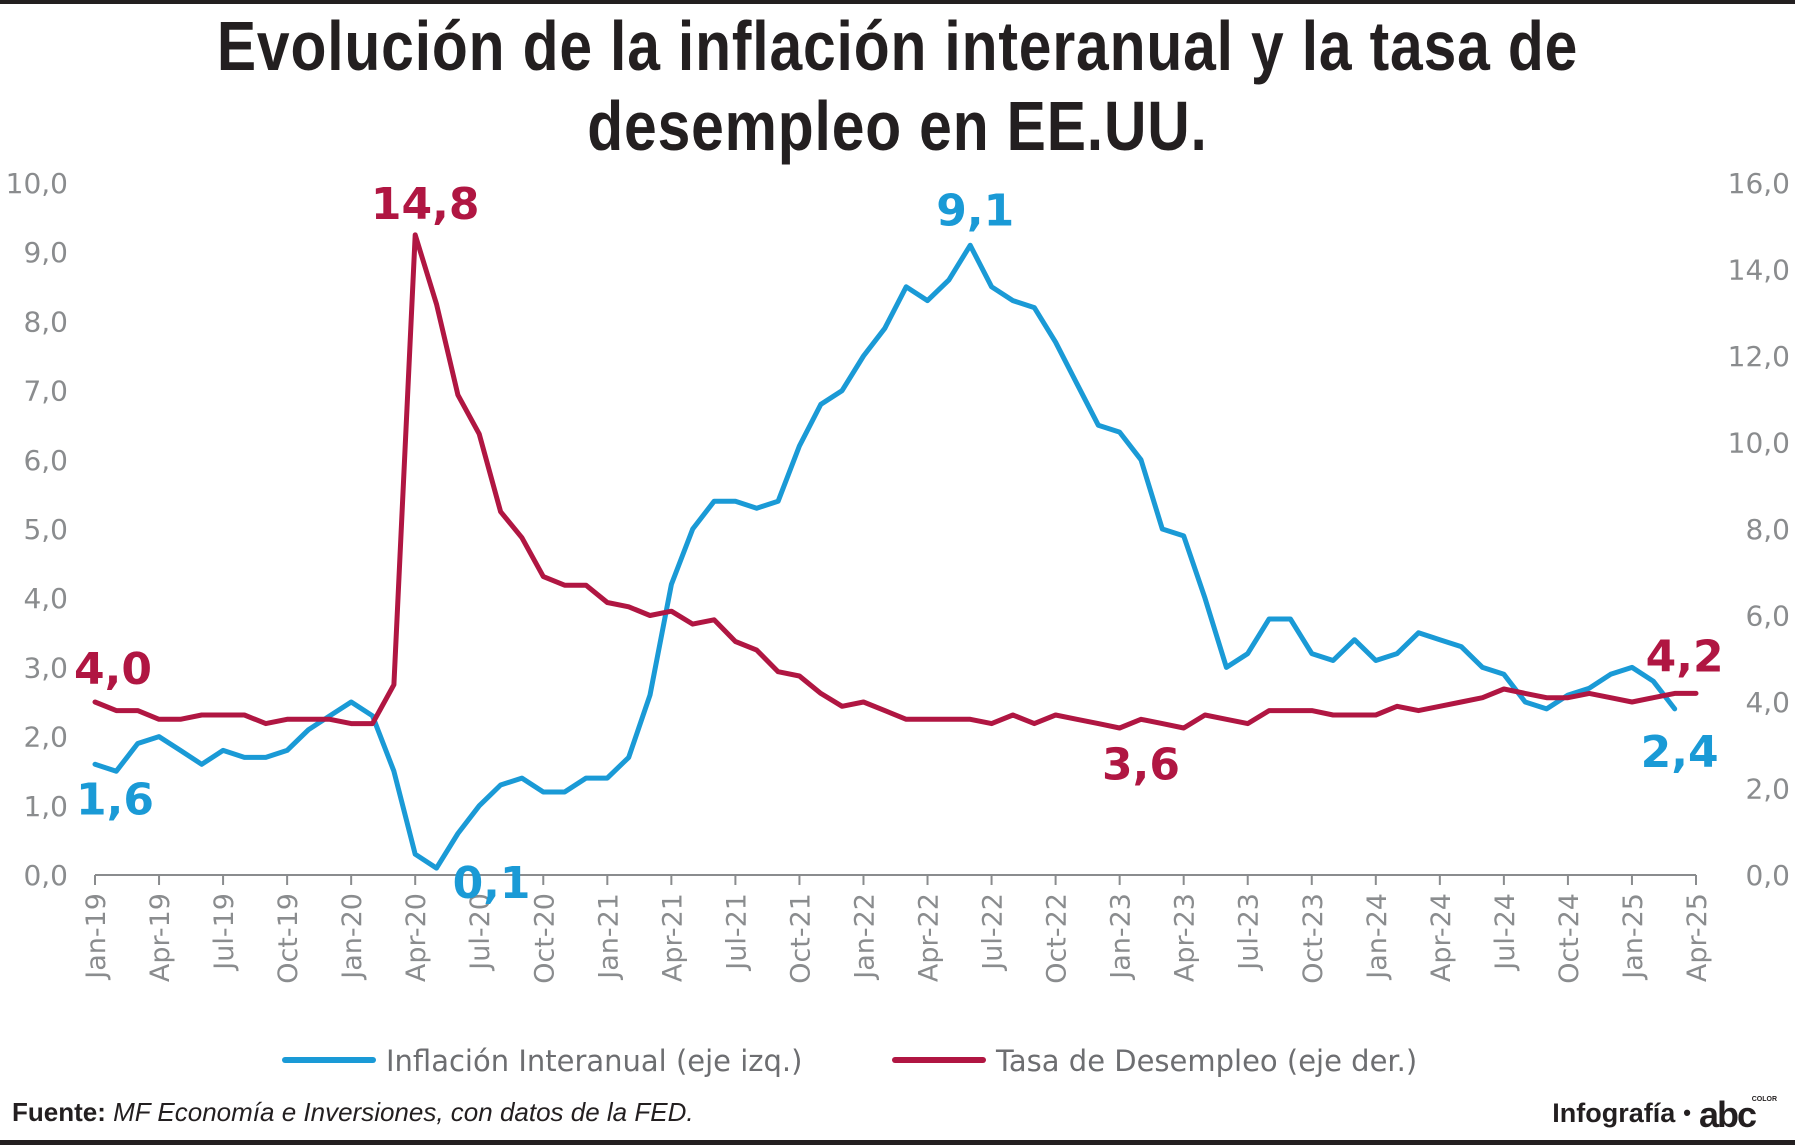  What do you see at coordinates (288, 938) in the screenshot?
I see `x-tick-label: Oct-19` at bounding box center [288, 938].